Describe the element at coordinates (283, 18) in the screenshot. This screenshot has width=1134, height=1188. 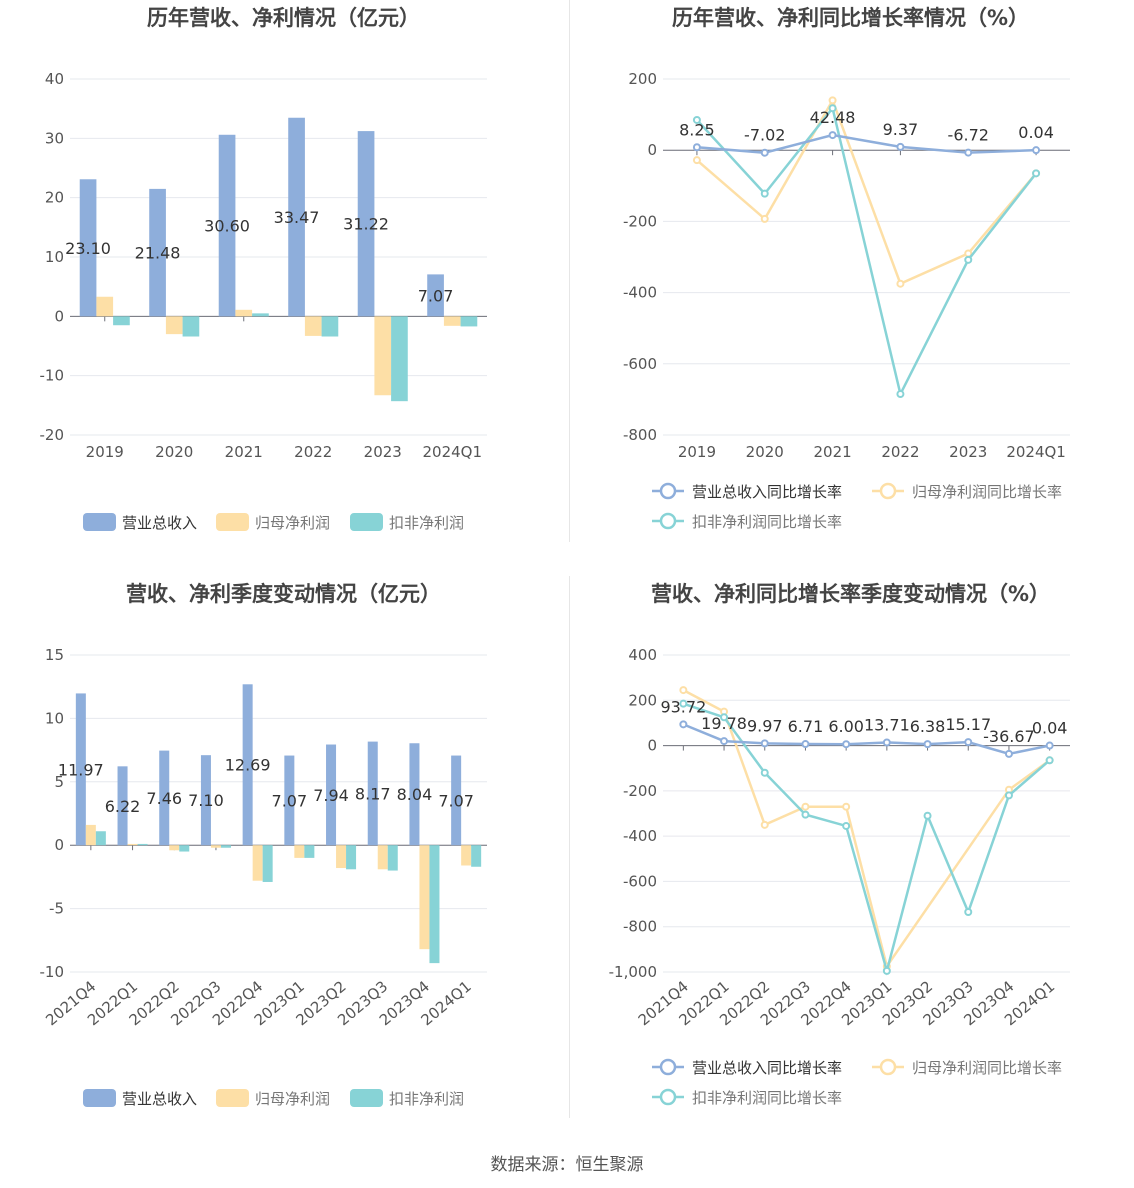
I see `chart-title: 历年营收、净利情况（亿元）` at that location.